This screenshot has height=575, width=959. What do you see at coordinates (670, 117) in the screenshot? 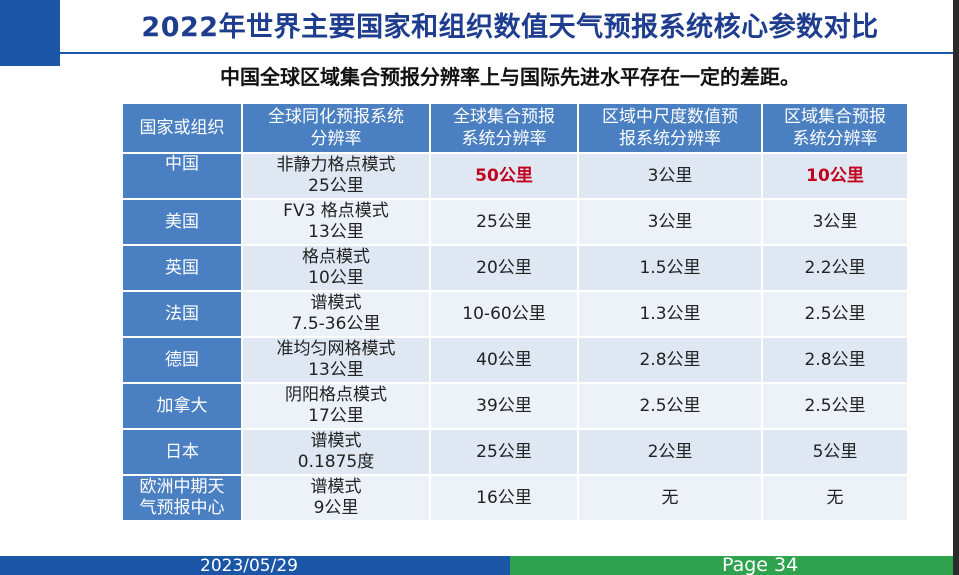
I see `header-line: 区域中尺度数值预` at bounding box center [670, 117].